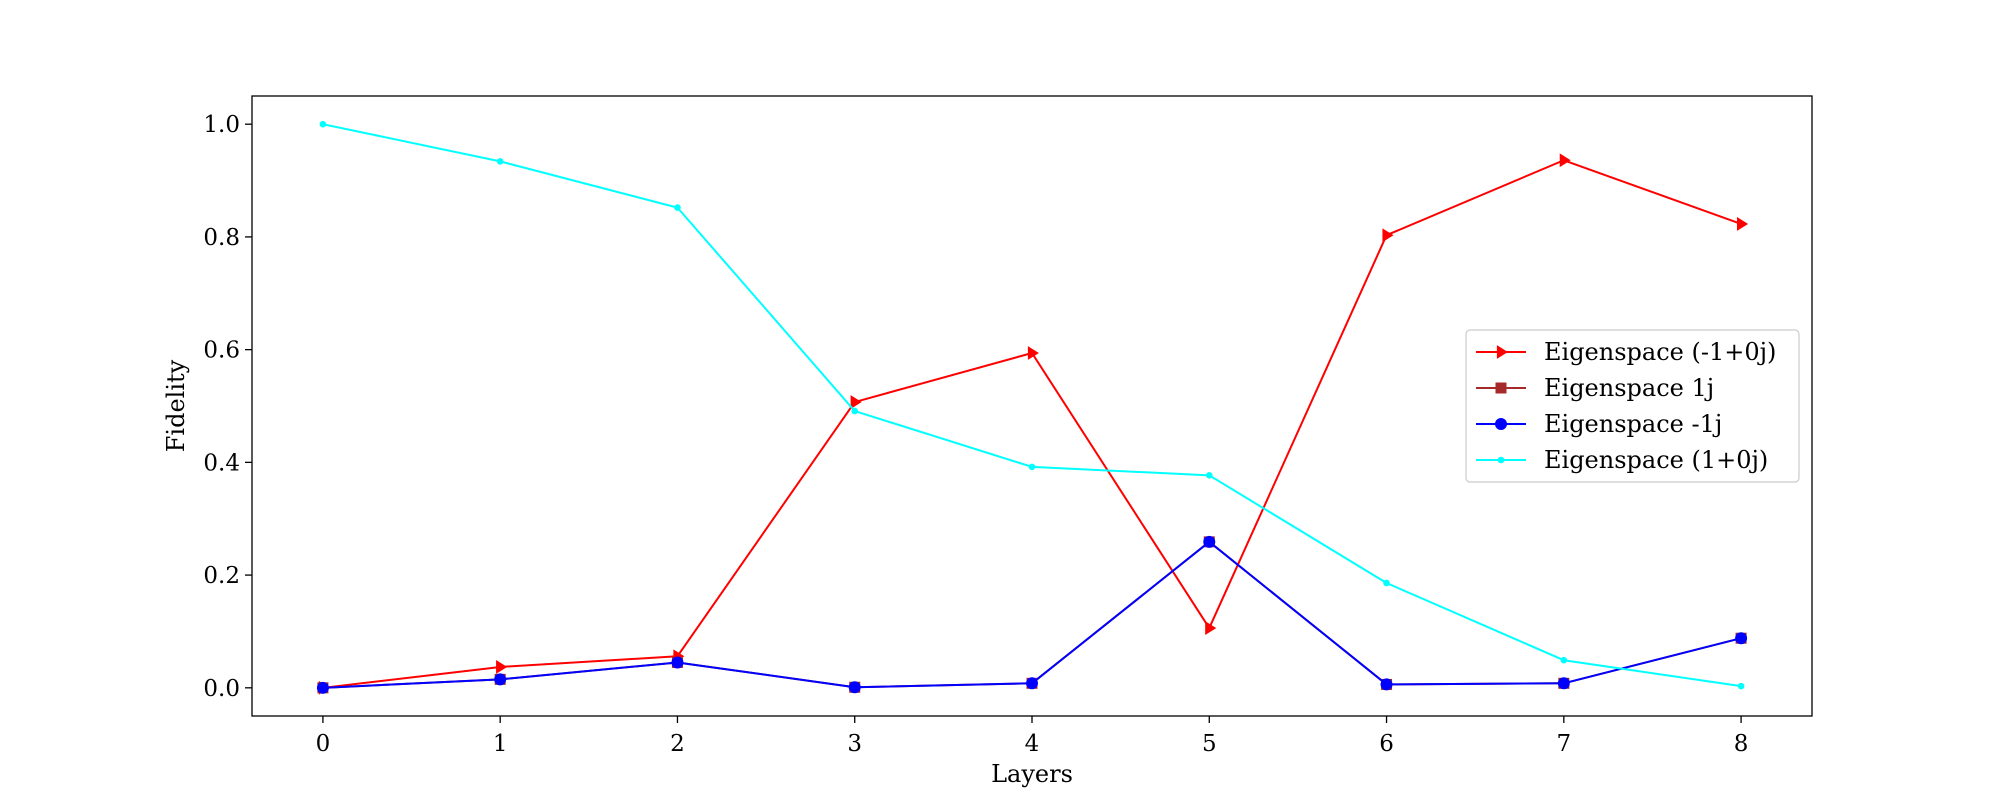 The height and width of the screenshot is (800, 2000). What do you see at coordinates (500, 744) in the screenshot?
I see `x-tick-label: 1` at bounding box center [500, 744].